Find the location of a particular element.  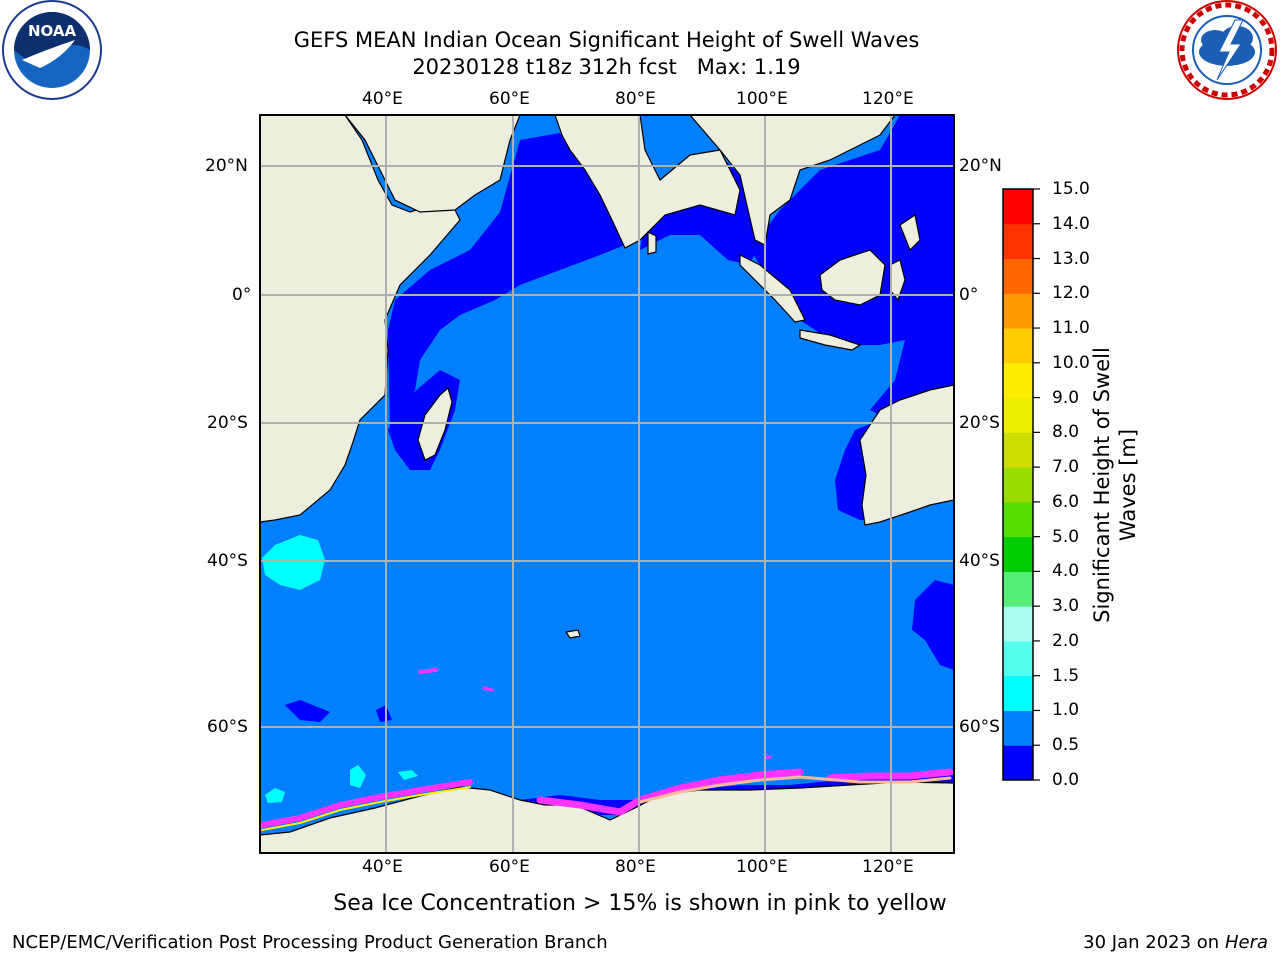

lon-tick-bottom-80e: 80°E is located at coordinates (635, 867).